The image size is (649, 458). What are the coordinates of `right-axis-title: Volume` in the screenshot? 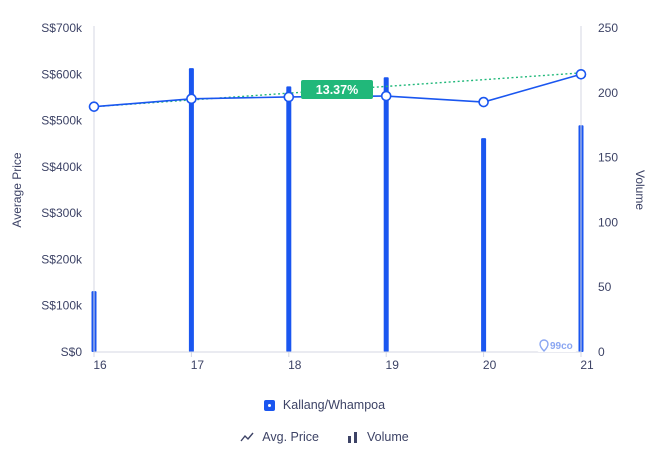 It's located at (640, 190).